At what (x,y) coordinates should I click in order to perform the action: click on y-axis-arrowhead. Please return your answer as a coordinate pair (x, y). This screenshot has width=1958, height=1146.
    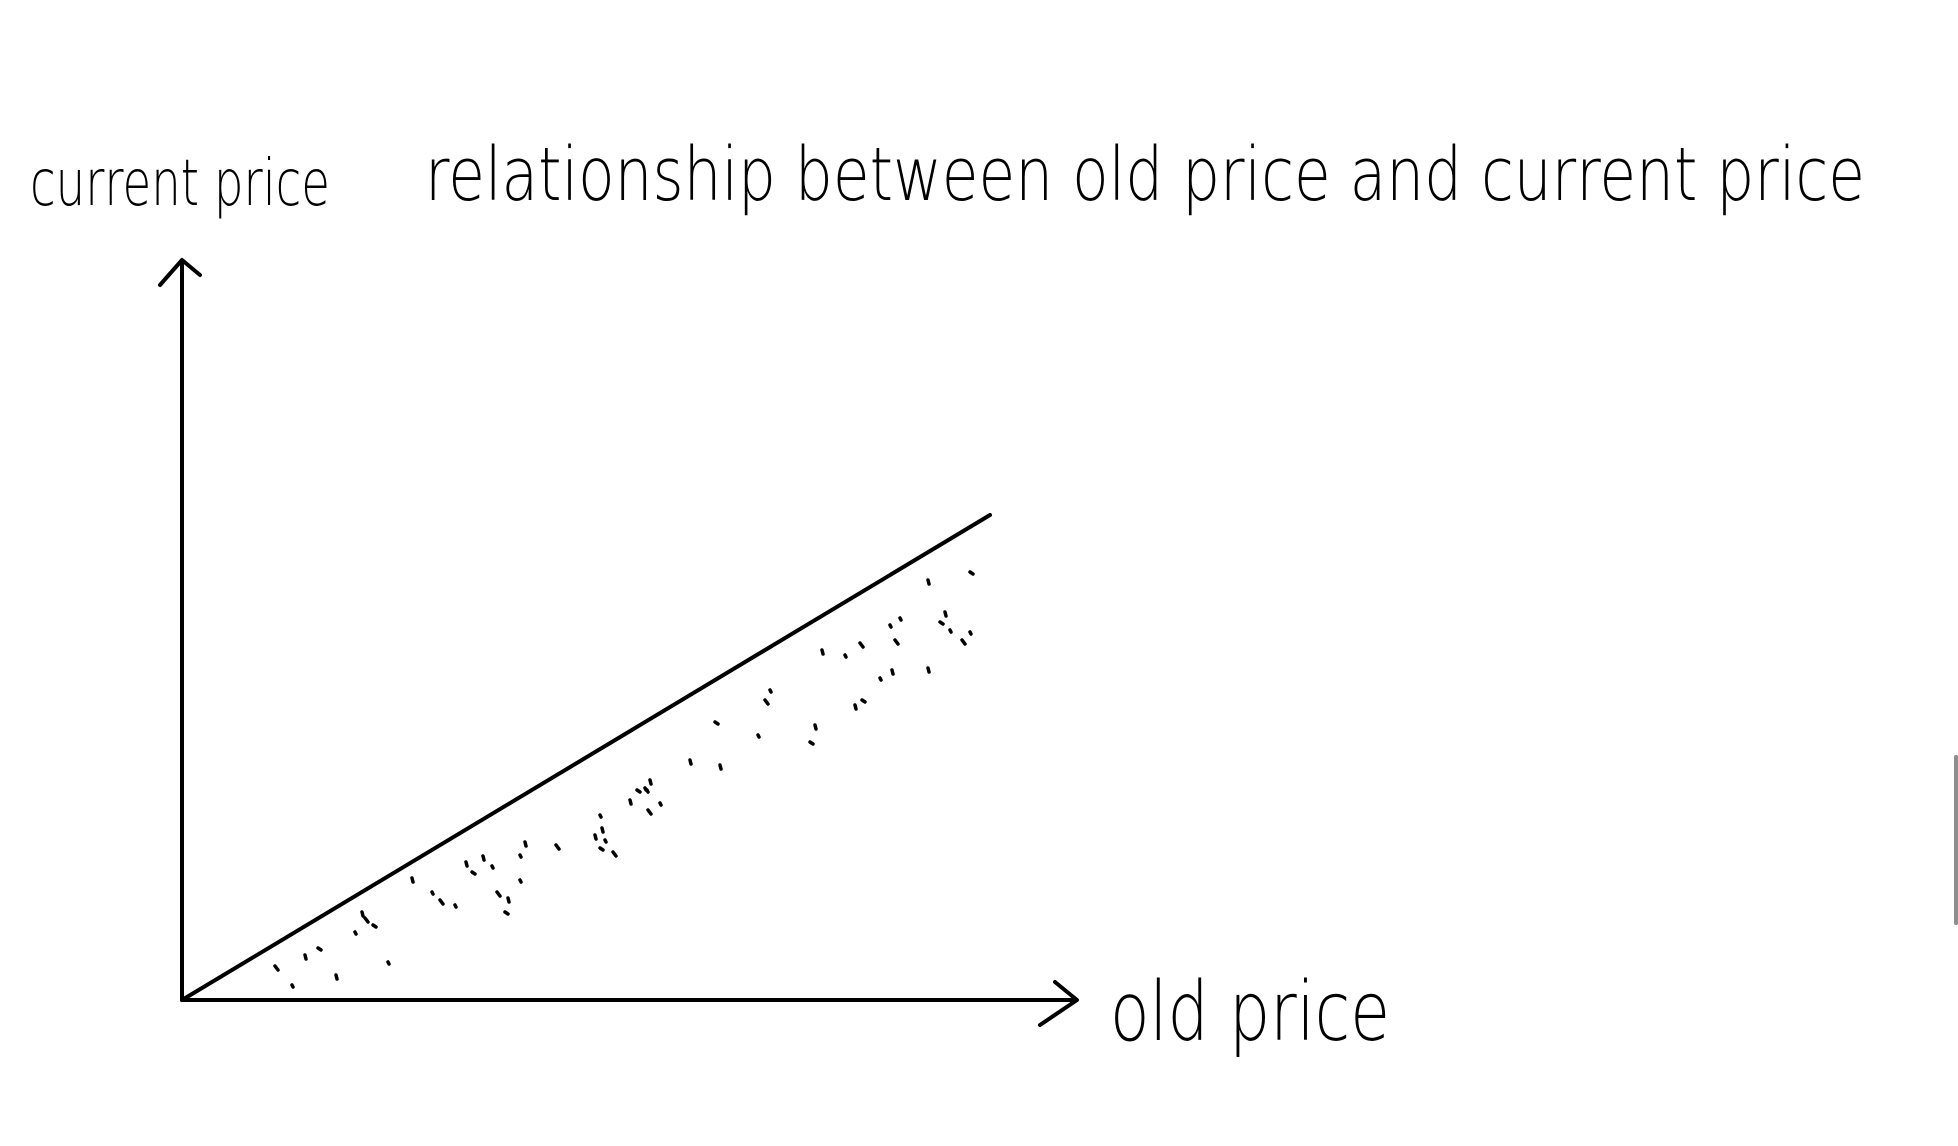
    Looking at the image, I should click on (180, 272).